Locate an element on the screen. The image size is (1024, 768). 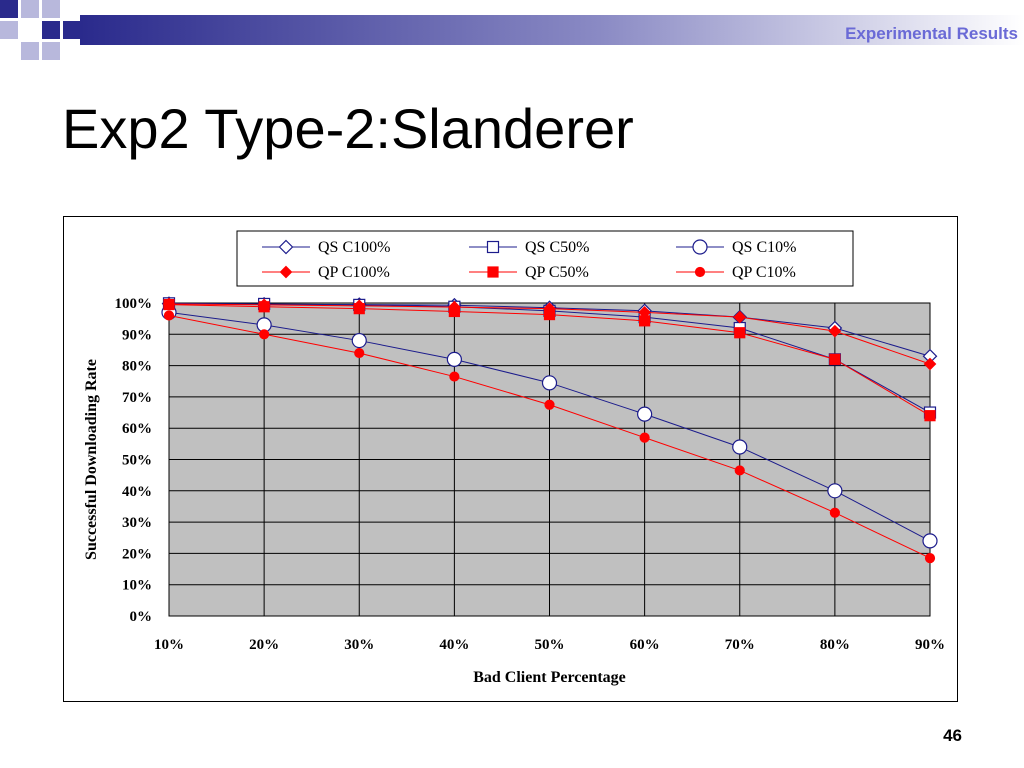
legend-label: QP C100% is located at coordinates (354, 272).